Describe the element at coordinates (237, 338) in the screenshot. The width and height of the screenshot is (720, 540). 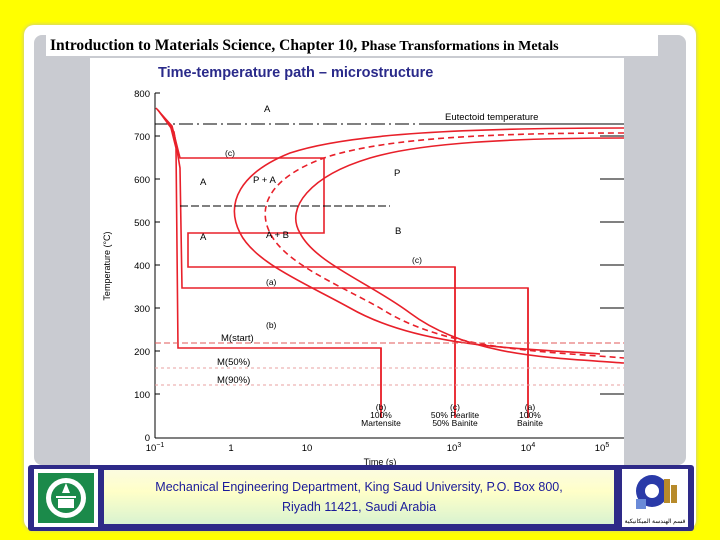
I see `label-m-start: M(start)` at that location.